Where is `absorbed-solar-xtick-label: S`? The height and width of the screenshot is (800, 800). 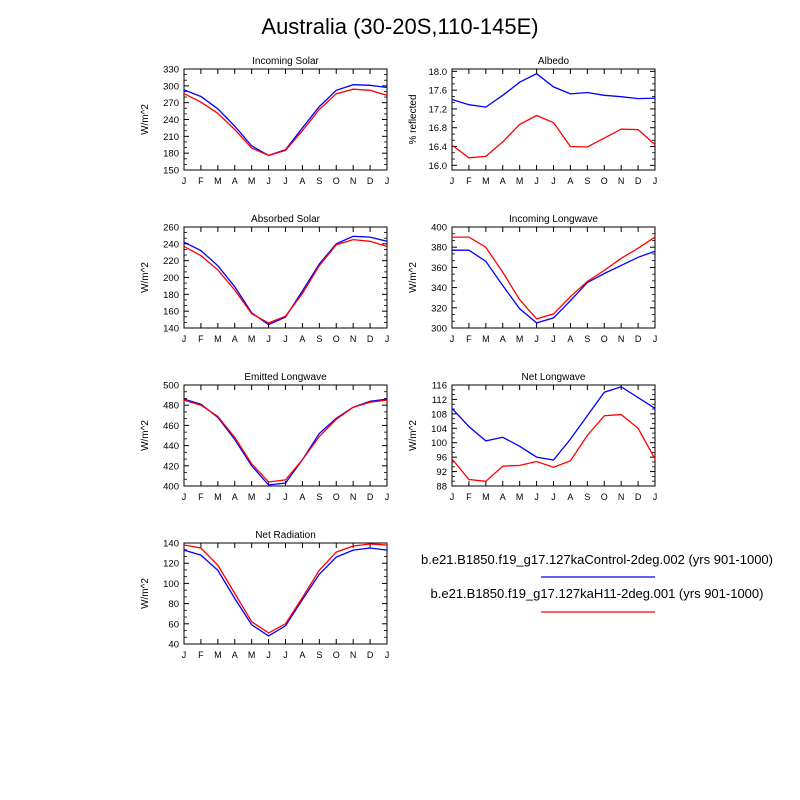
absorbed-solar-xtick-label: S is located at coordinates (319, 339).